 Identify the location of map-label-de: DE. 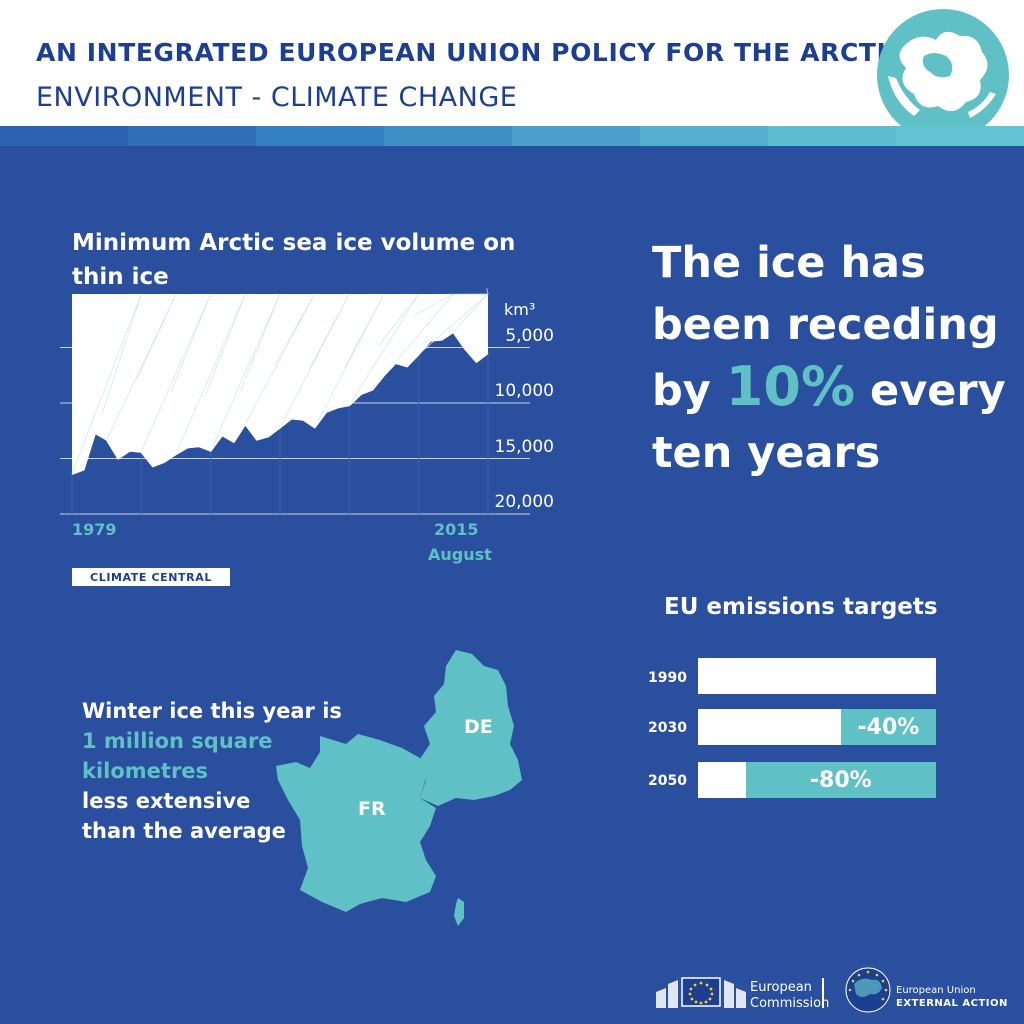
(478, 727).